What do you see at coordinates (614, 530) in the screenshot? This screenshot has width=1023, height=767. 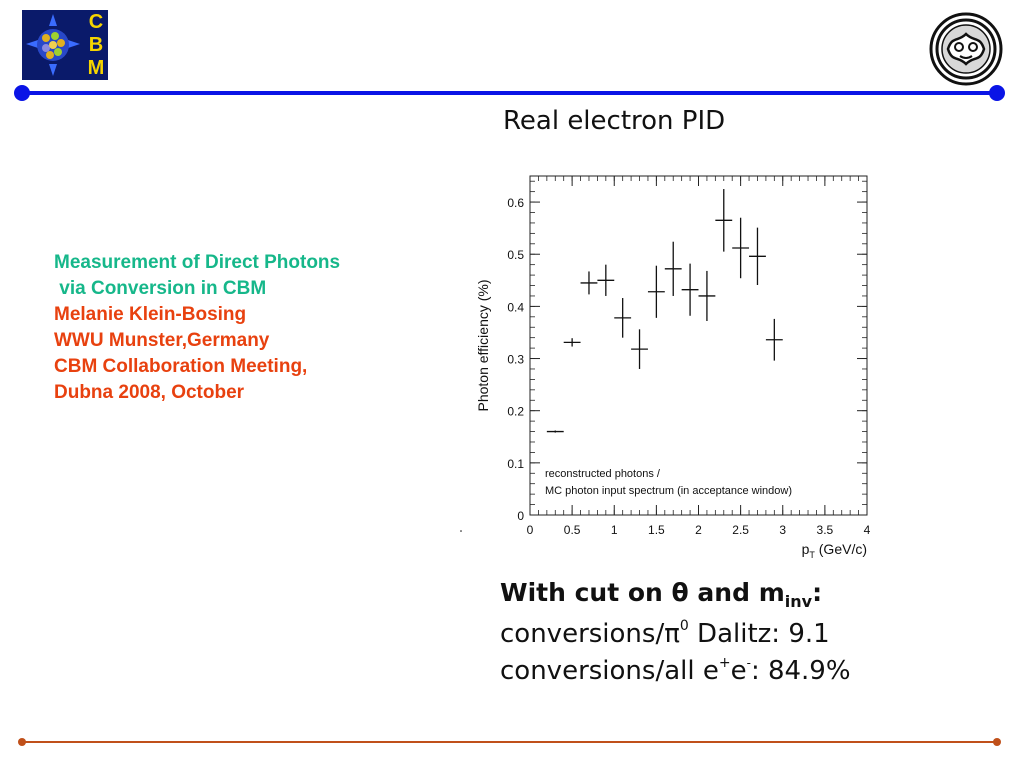 I see `x-tick-label: 1` at bounding box center [614, 530].